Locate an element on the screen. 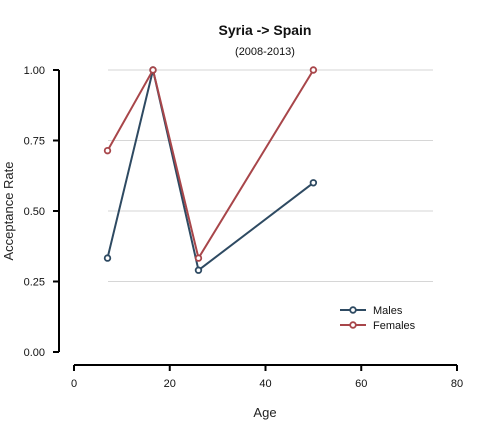 The width and height of the screenshot is (503, 437). y-tick-label: 0.00 is located at coordinates (34, 353).